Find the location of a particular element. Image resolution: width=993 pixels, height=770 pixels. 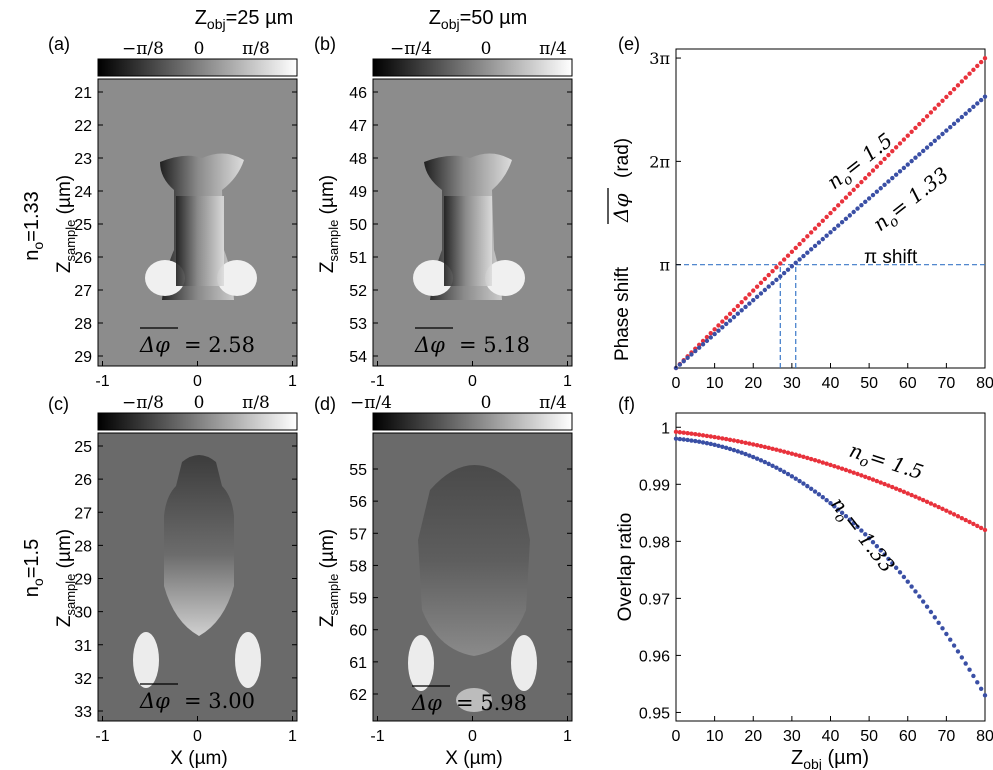

map-a-average-label: Δφ = 2.58 is located at coordinates (197, 342).